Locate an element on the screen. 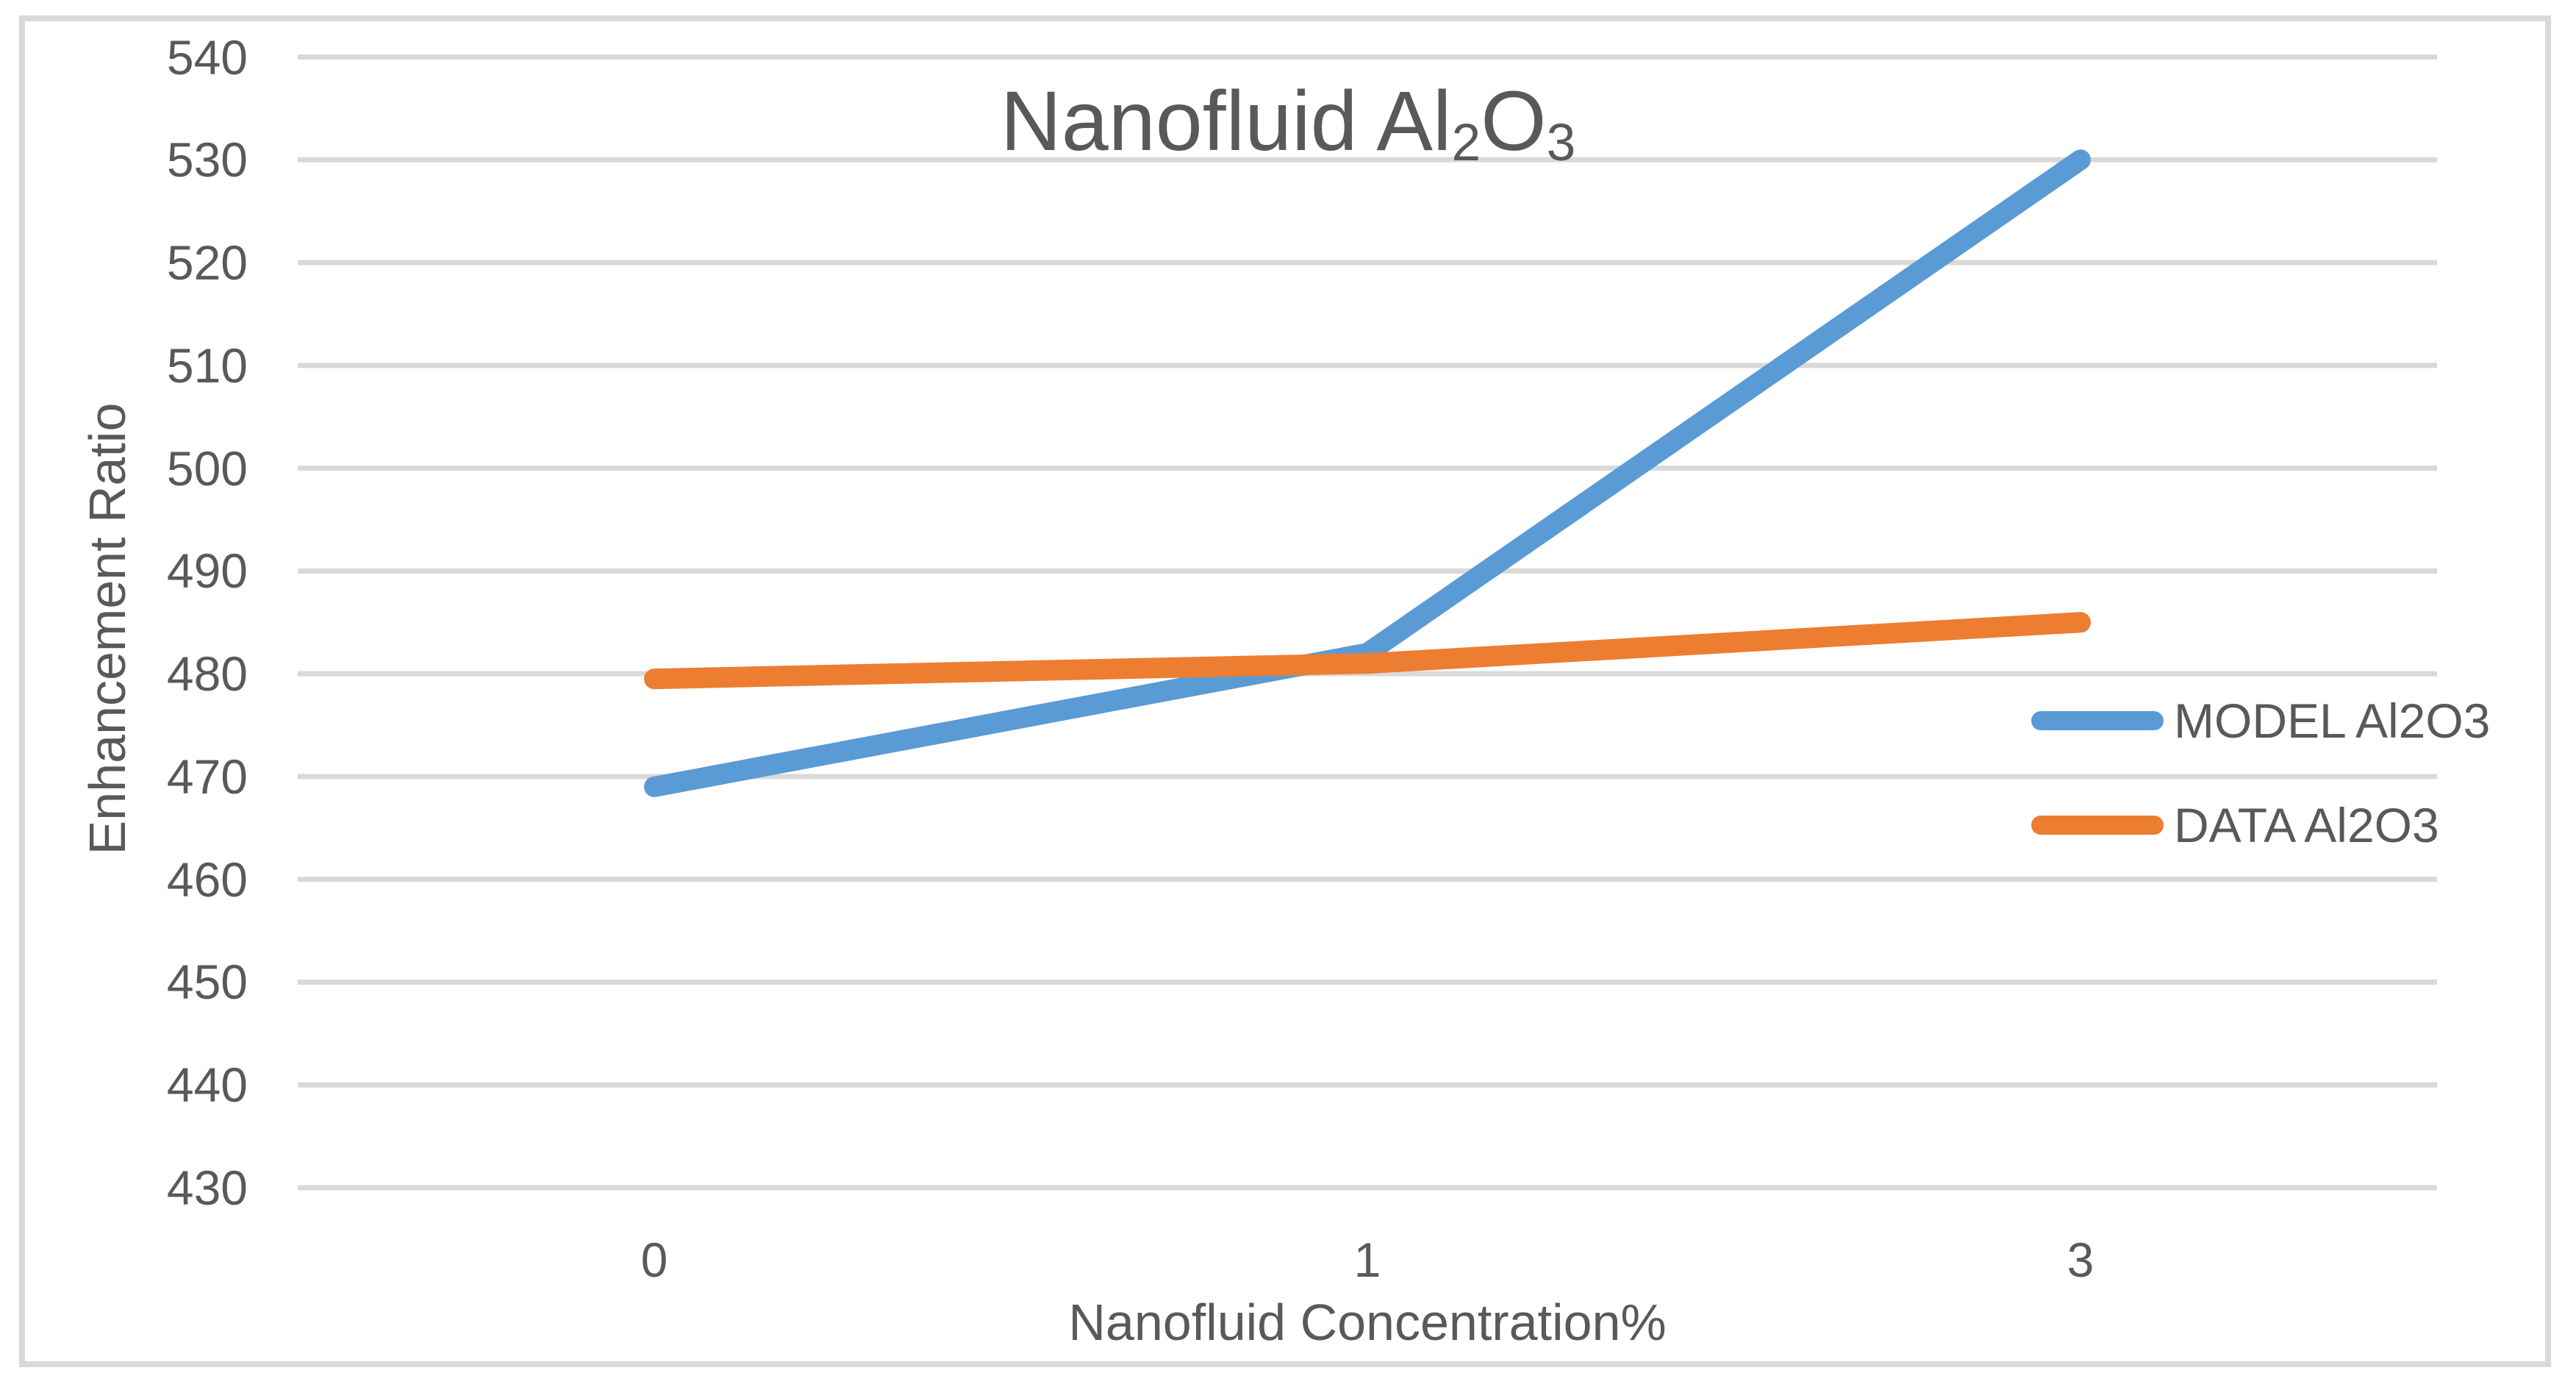 This screenshot has height=1387, width=2576. y-tick-label: 540 is located at coordinates (207, 57).